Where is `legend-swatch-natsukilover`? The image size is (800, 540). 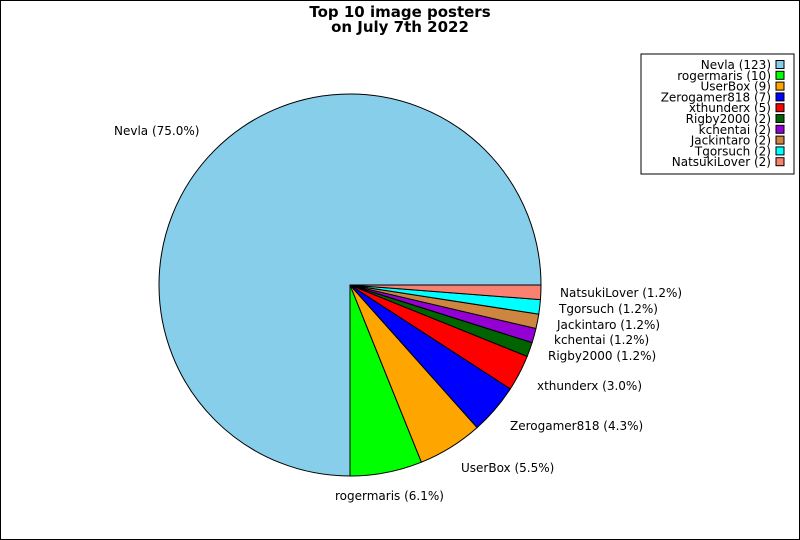
legend-swatch-natsukilover is located at coordinates (780, 162).